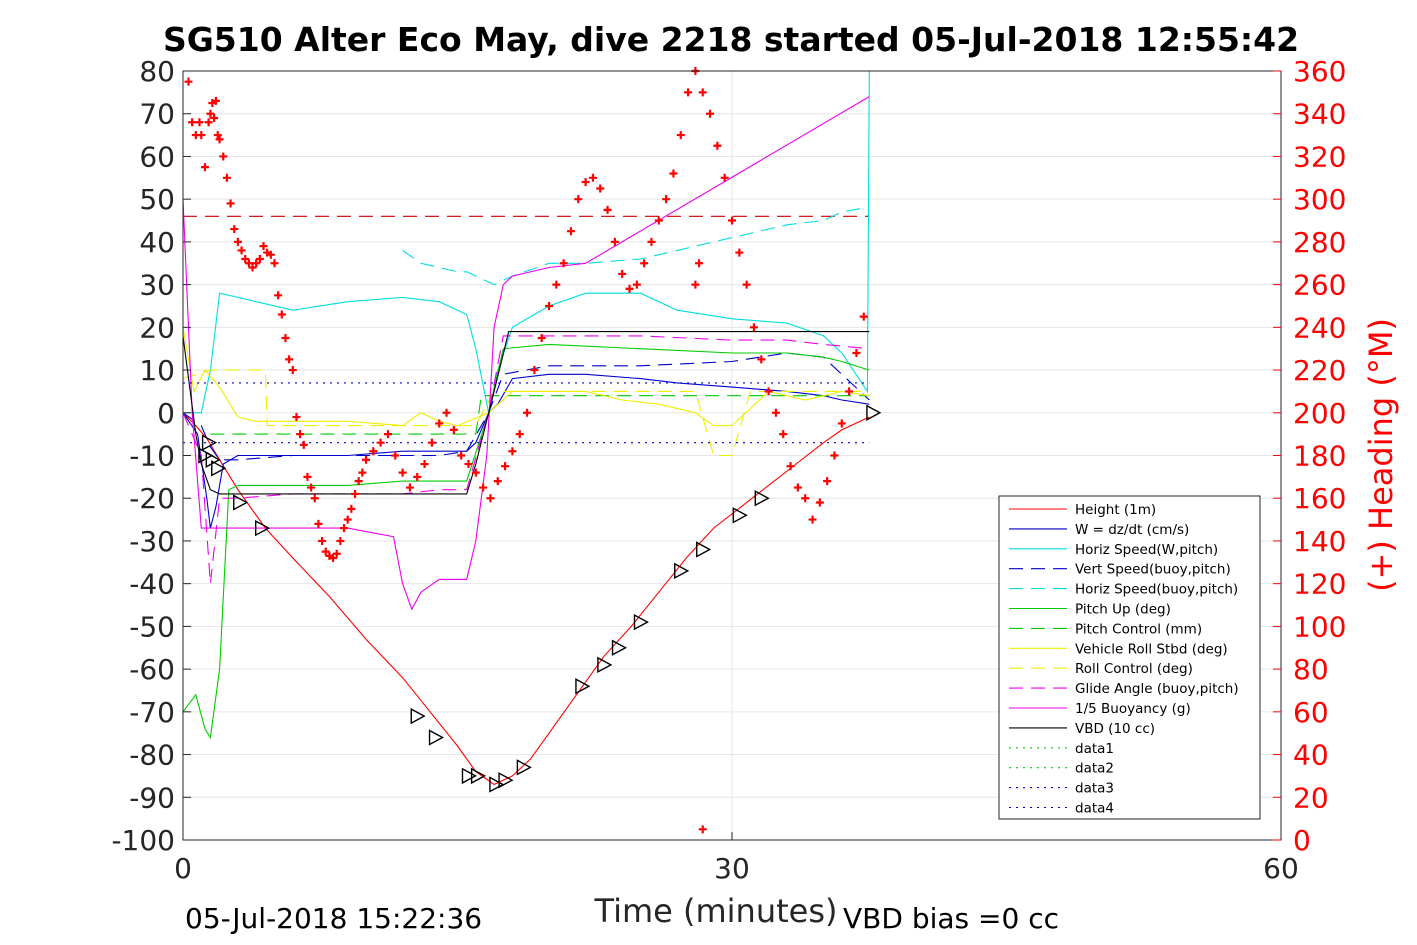 Image resolution: width=1417 pixels, height=945 pixels. I want to click on y-left-tick-label: 30, so click(157, 285).